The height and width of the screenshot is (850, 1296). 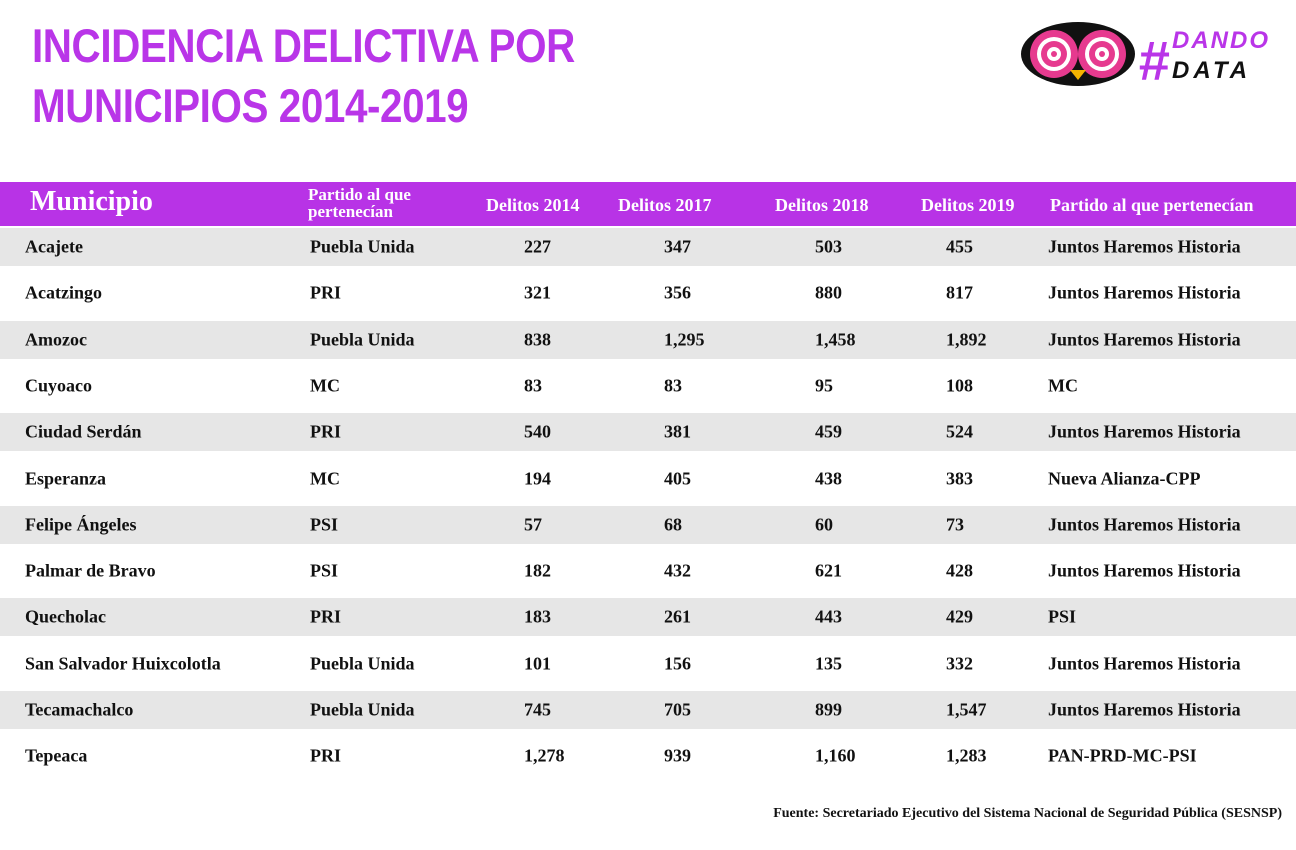 What do you see at coordinates (537, 616) in the screenshot?
I see `table-cell: 183` at bounding box center [537, 616].